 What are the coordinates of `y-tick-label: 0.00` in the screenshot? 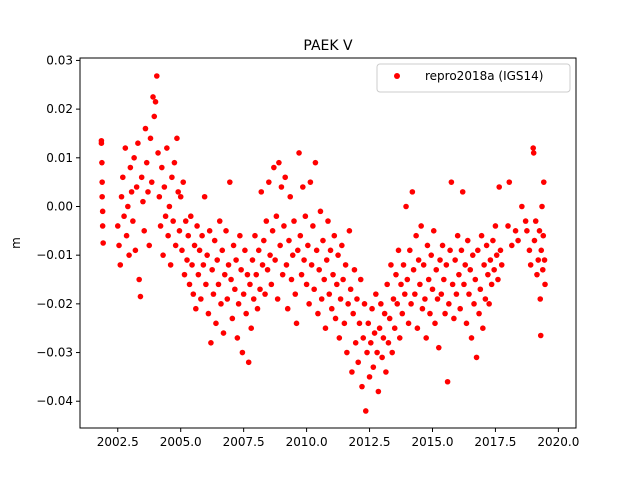 It's located at (59, 206).